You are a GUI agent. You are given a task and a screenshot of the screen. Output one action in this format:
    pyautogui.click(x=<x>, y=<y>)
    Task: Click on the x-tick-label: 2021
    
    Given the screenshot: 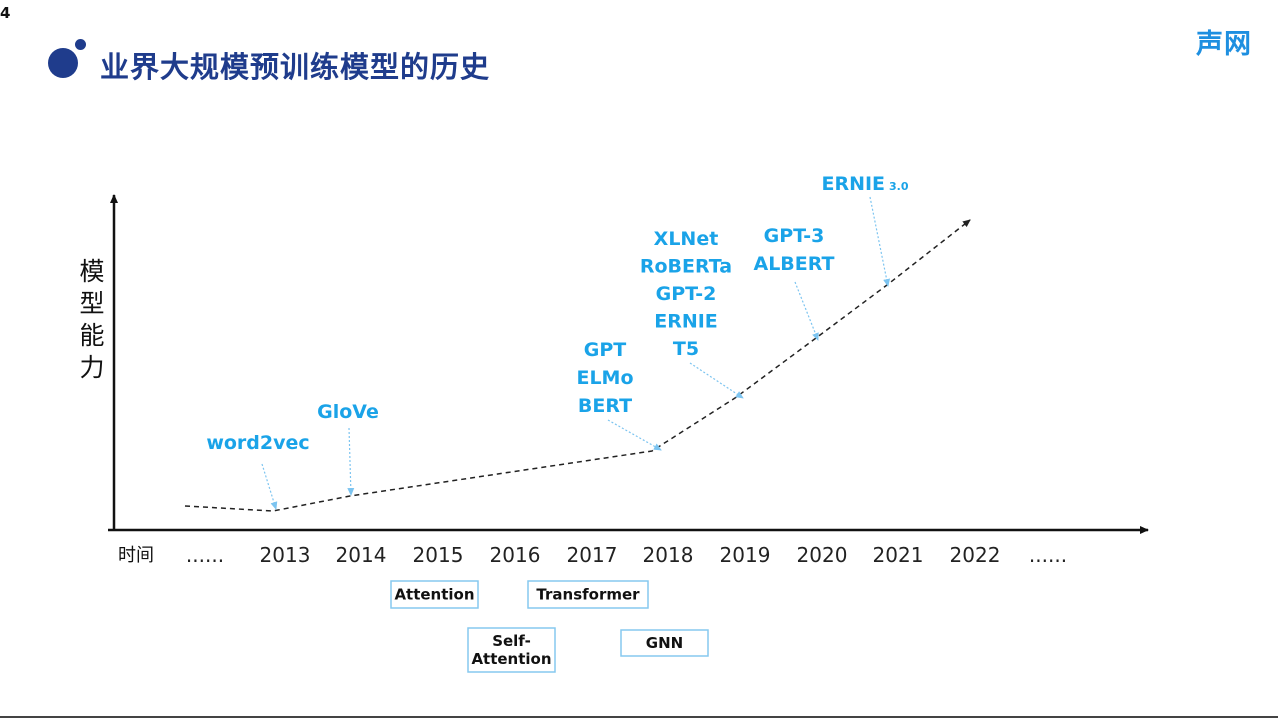 What is the action you would take?
    pyautogui.click(x=898, y=555)
    